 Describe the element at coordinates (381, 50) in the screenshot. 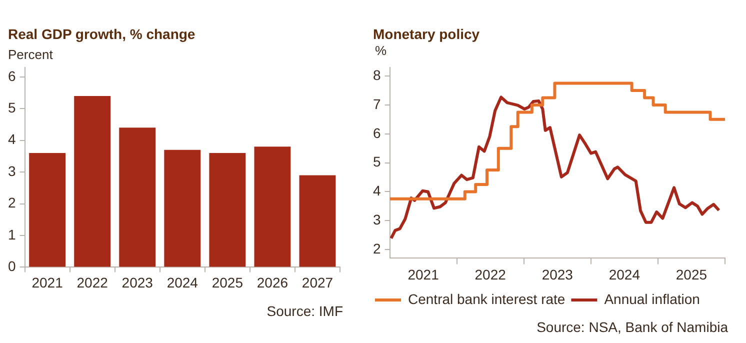

I see `y-axis-title: %` at that location.